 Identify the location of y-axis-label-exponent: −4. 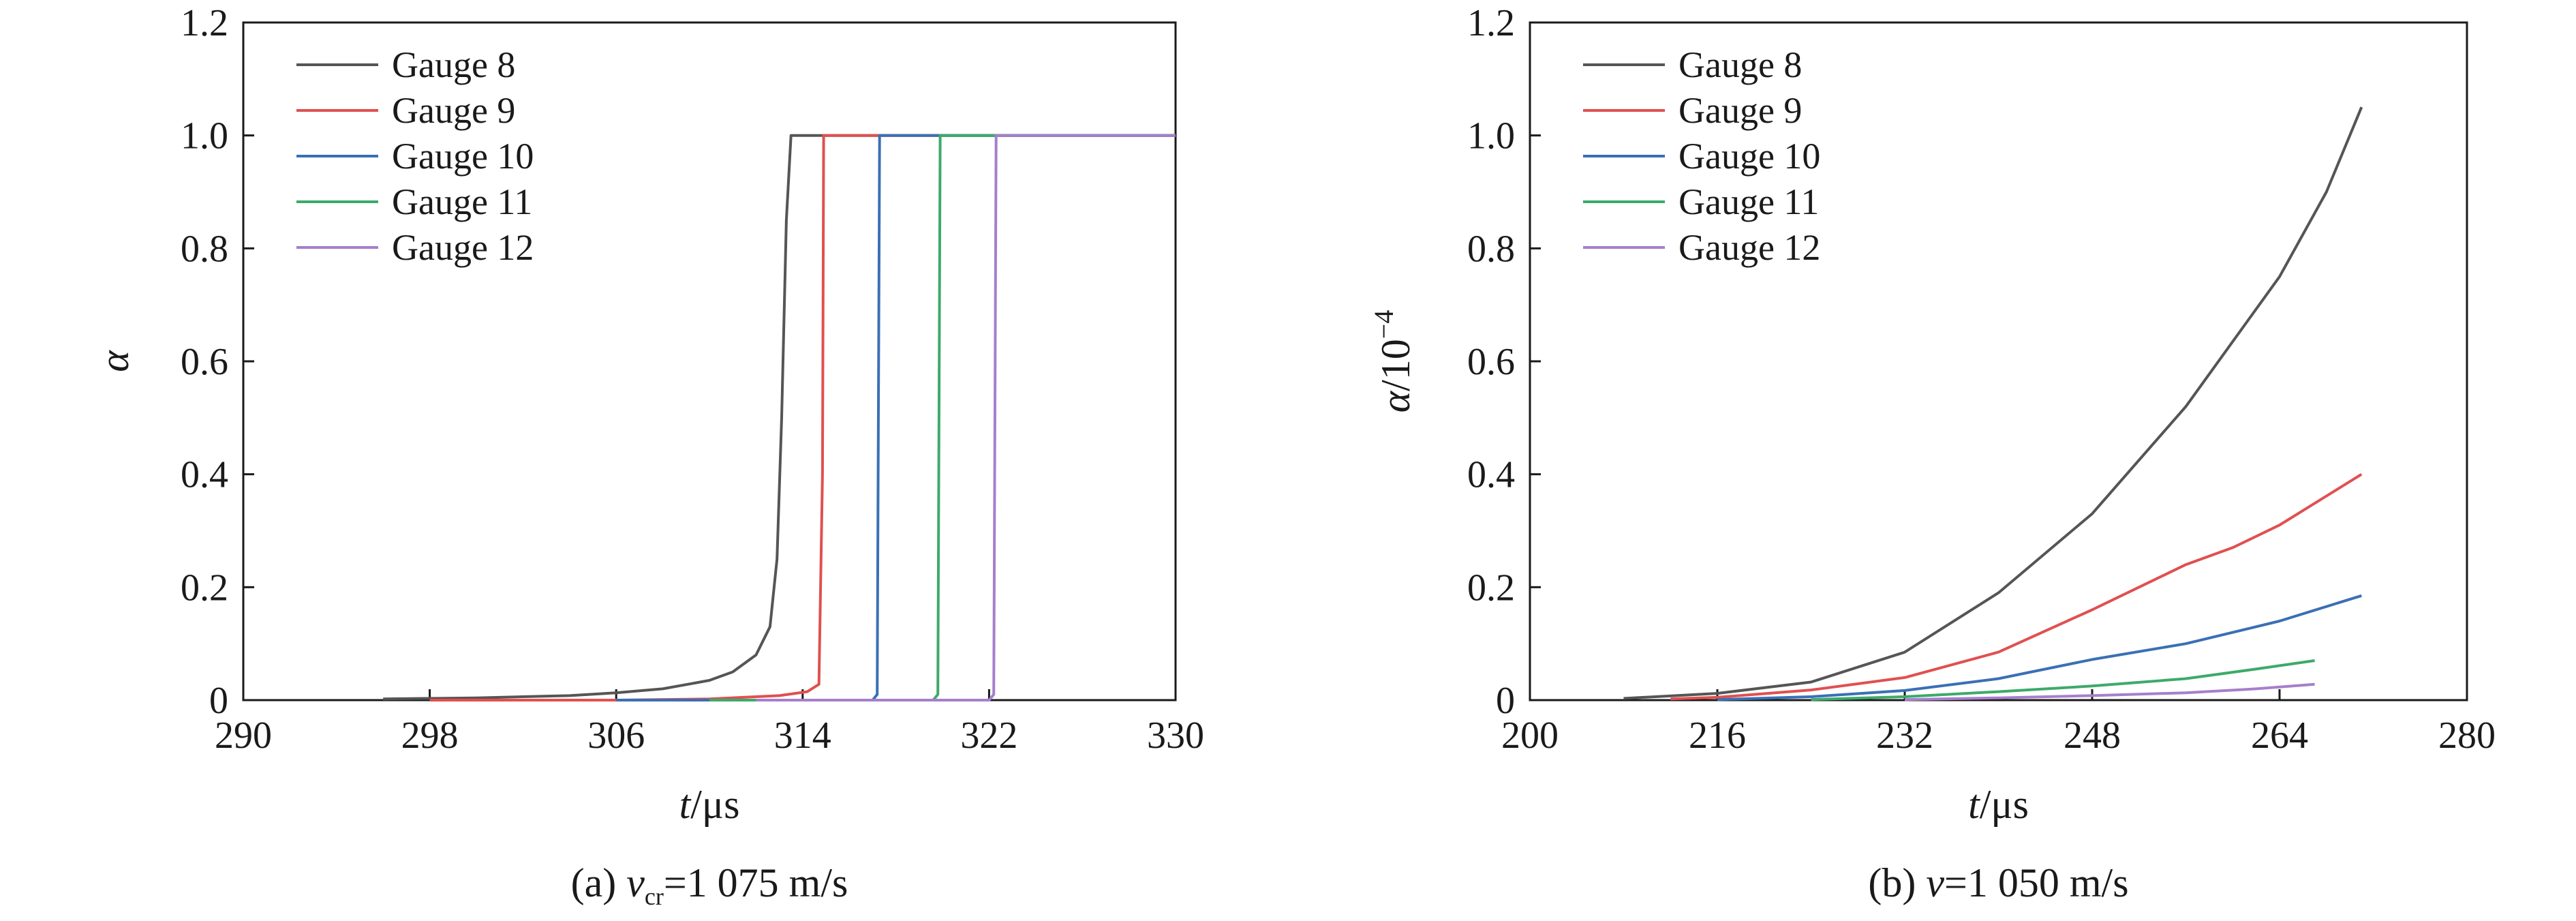
(1383, 324).